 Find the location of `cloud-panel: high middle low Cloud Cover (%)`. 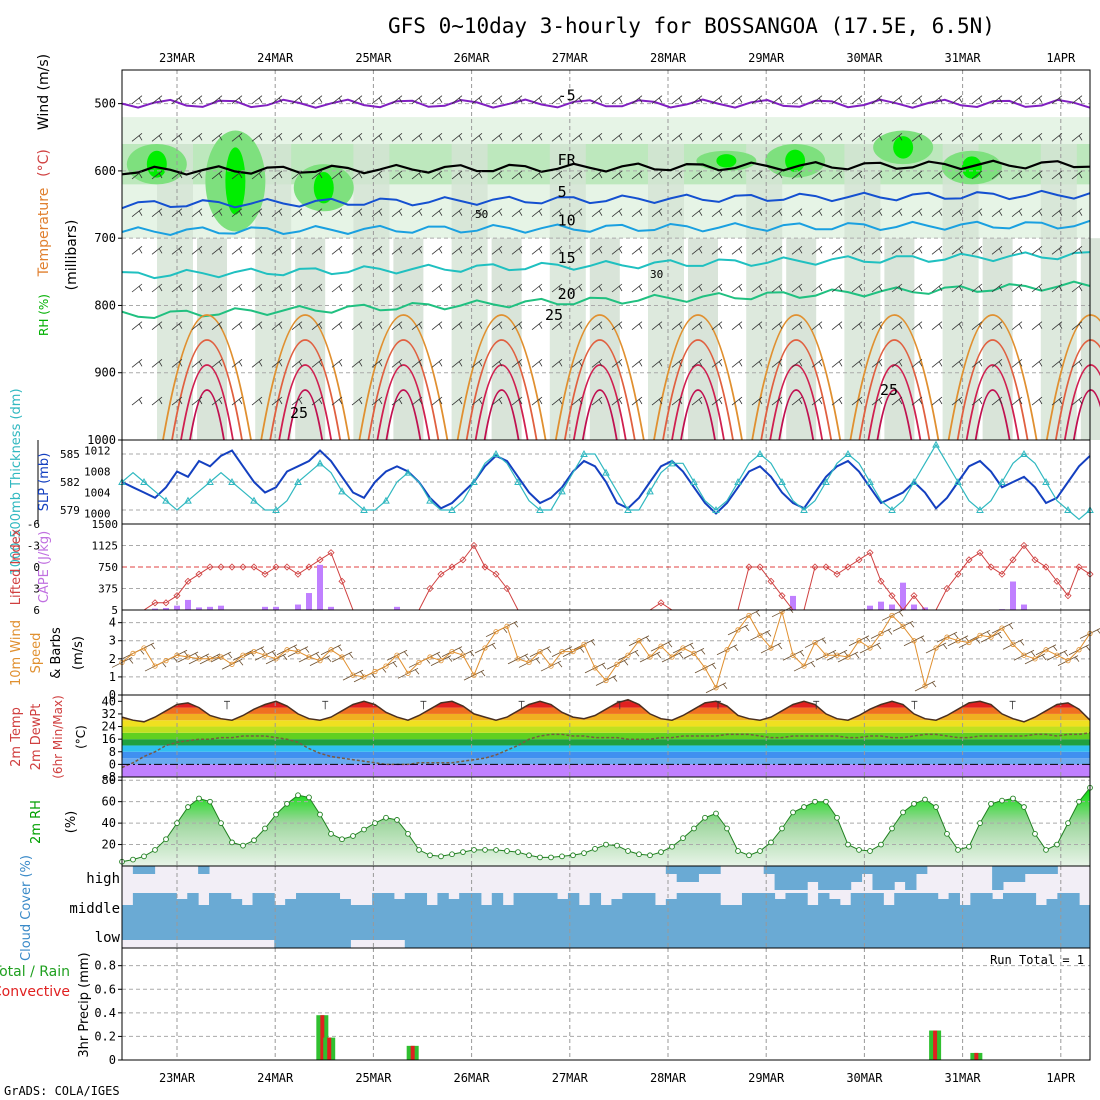

cloud-panel: high middle low Cloud Cover (%) is located at coordinates (555, 908).